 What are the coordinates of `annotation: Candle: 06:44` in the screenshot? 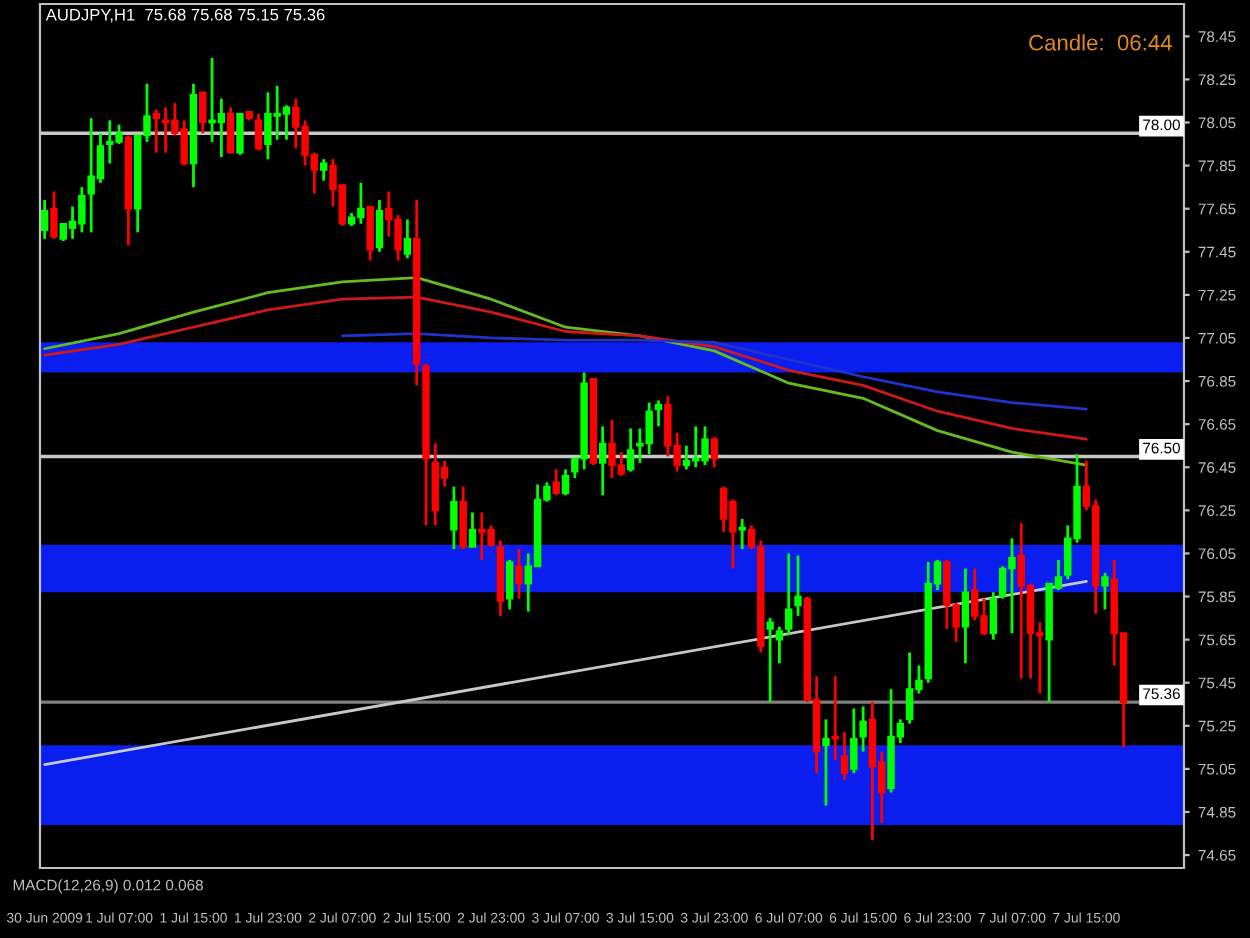 It's located at (1100, 42).